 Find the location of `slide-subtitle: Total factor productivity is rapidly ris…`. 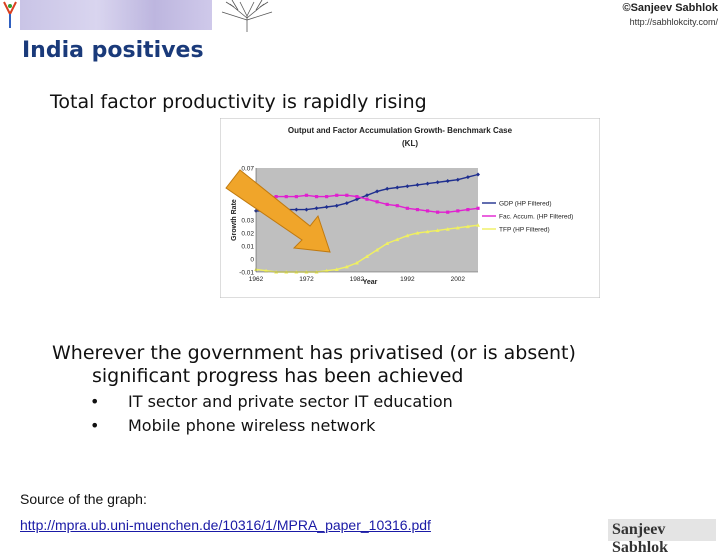

slide-subtitle: Total factor productivity is rapidly ris… is located at coordinates (238, 102).